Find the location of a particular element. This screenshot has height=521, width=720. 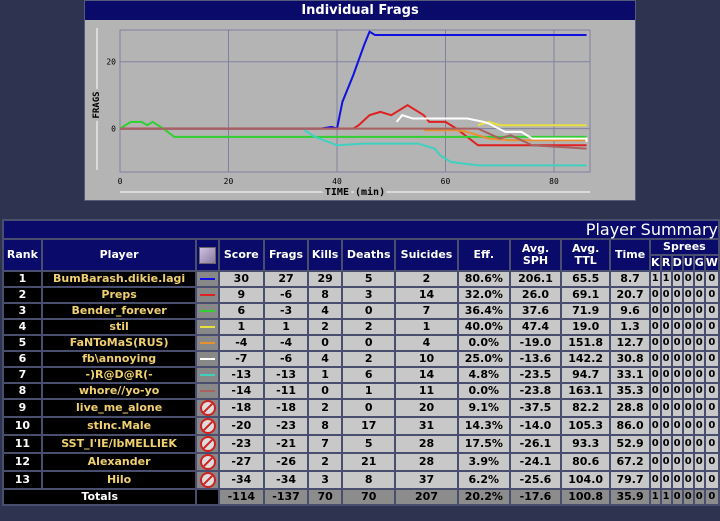

stat-cell: -14.0 is located at coordinates (535, 426).